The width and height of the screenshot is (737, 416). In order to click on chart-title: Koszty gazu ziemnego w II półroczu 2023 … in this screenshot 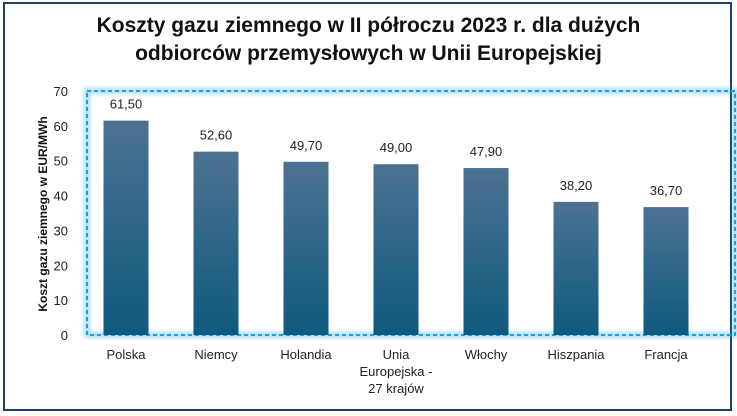, I will do `click(368, 40)`.